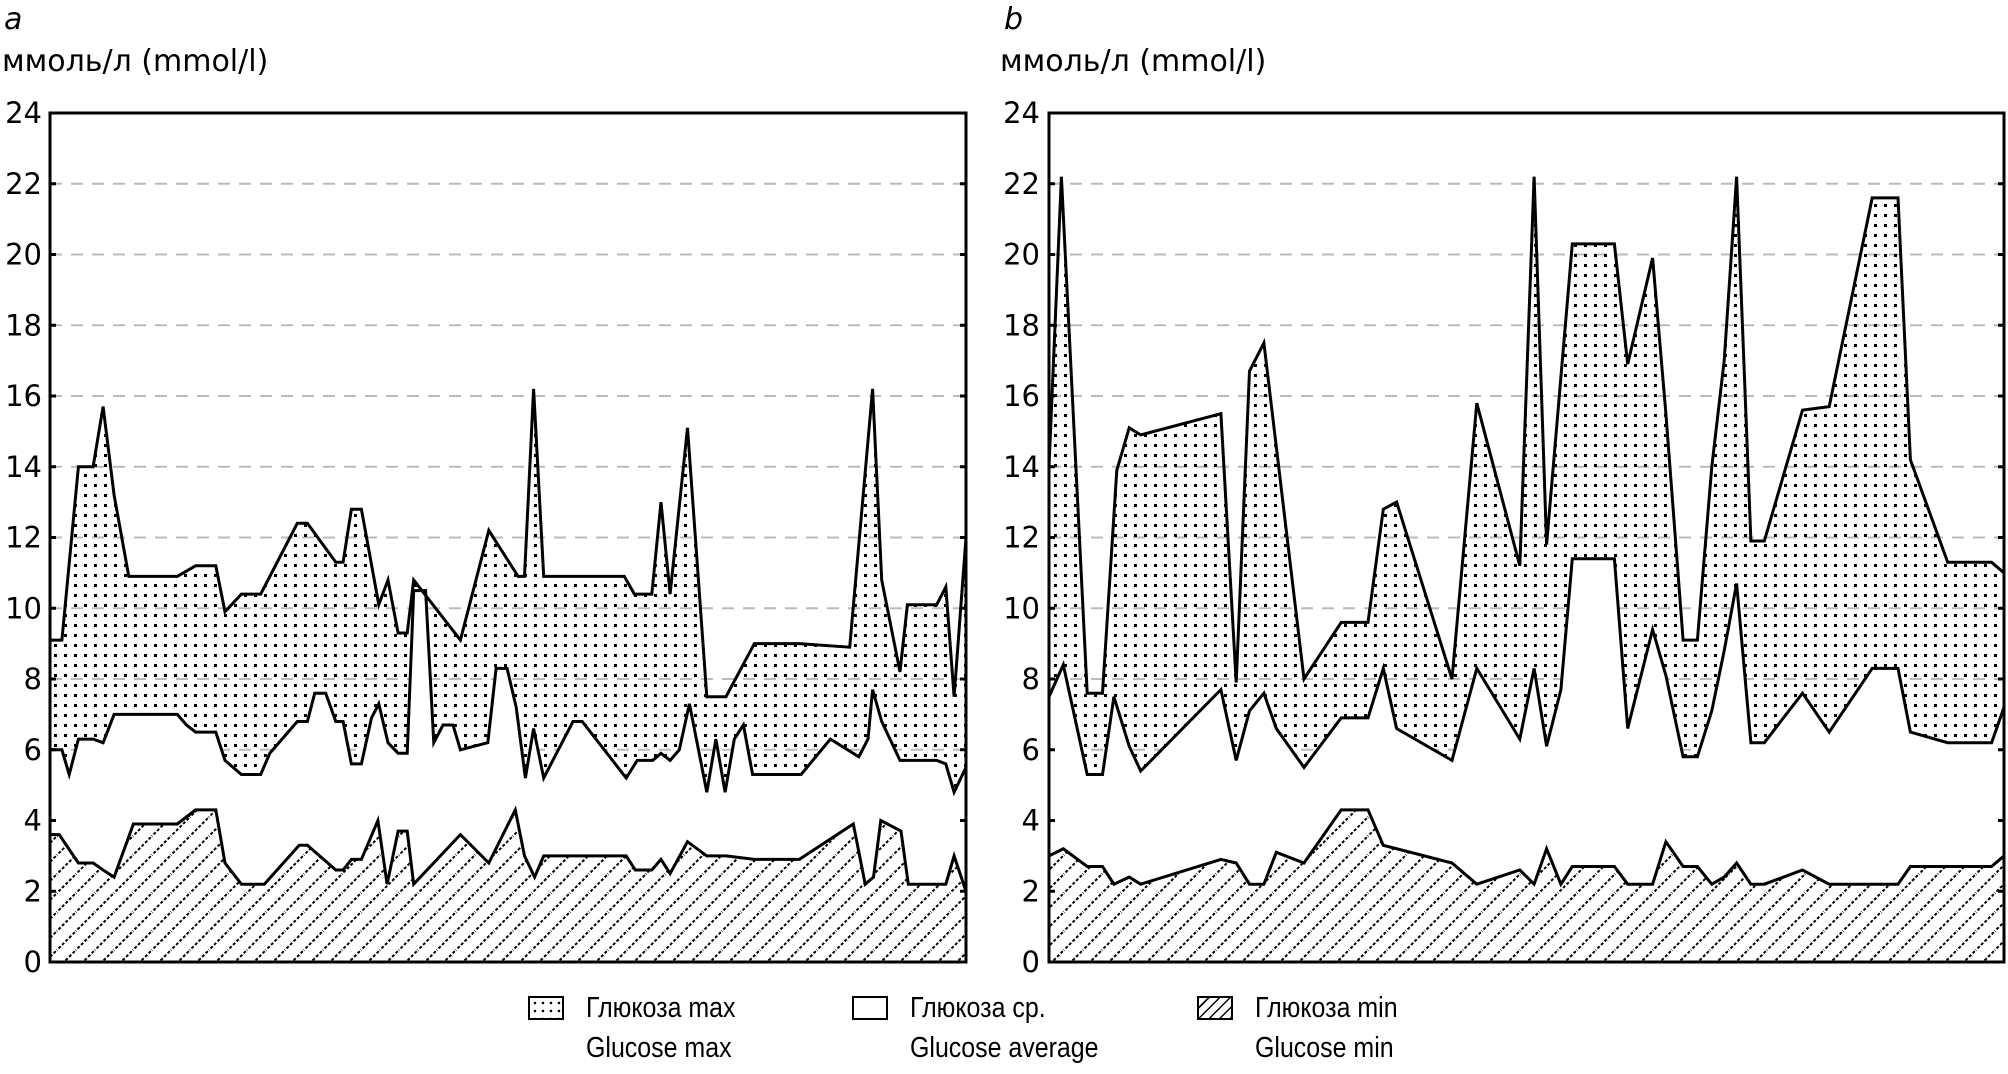  What do you see at coordinates (659, 1048) in the screenshot?
I see `legend-label-en: Glucose max` at bounding box center [659, 1048].